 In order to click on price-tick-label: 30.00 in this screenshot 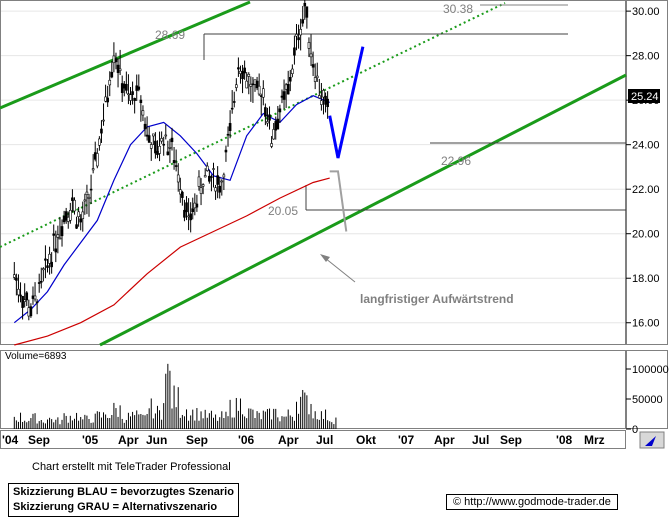, I will do `click(646, 12)`.